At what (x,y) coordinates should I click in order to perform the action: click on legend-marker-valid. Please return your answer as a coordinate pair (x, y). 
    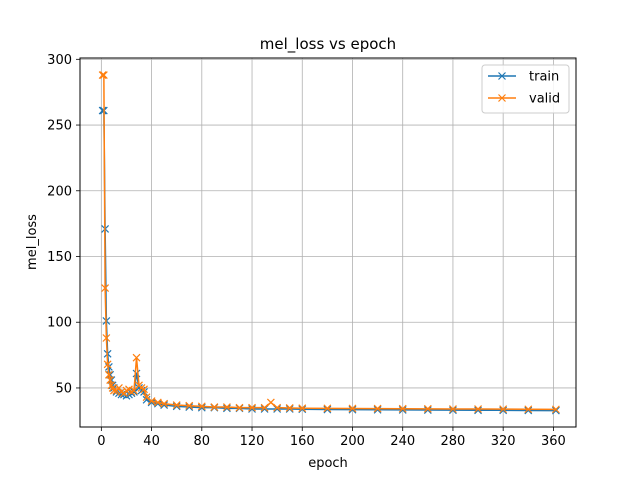
    Looking at the image, I should click on (502, 98).